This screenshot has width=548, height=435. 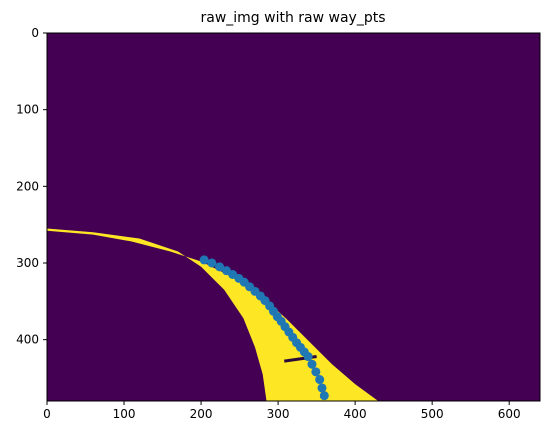 I want to click on x-tick-label: 600, so click(x=509, y=414).